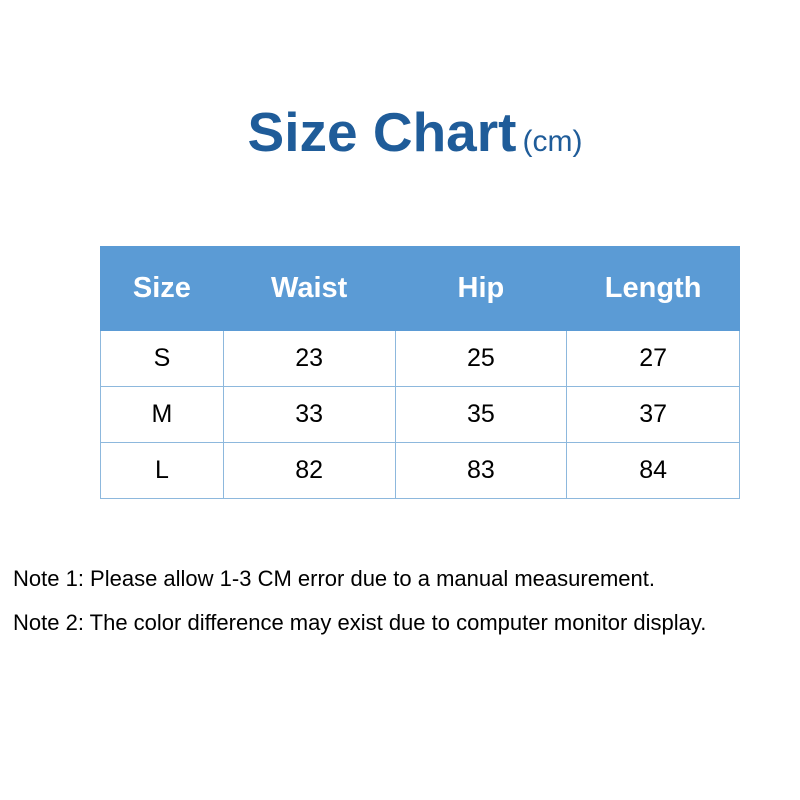 The image size is (800, 800). What do you see at coordinates (653, 470) in the screenshot?
I see `cell-length: 84` at bounding box center [653, 470].